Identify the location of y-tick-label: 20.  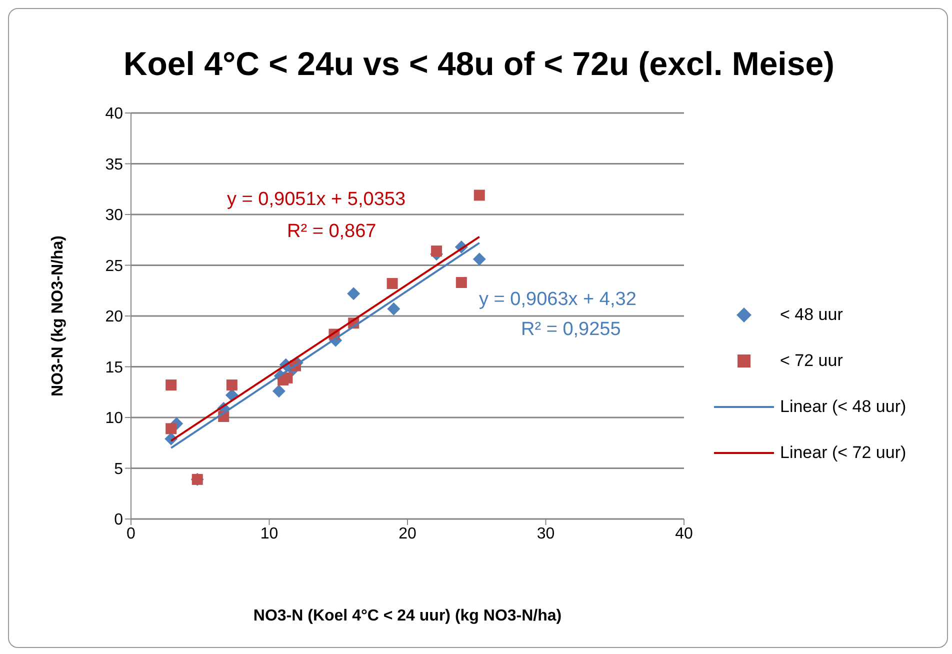
(114, 317).